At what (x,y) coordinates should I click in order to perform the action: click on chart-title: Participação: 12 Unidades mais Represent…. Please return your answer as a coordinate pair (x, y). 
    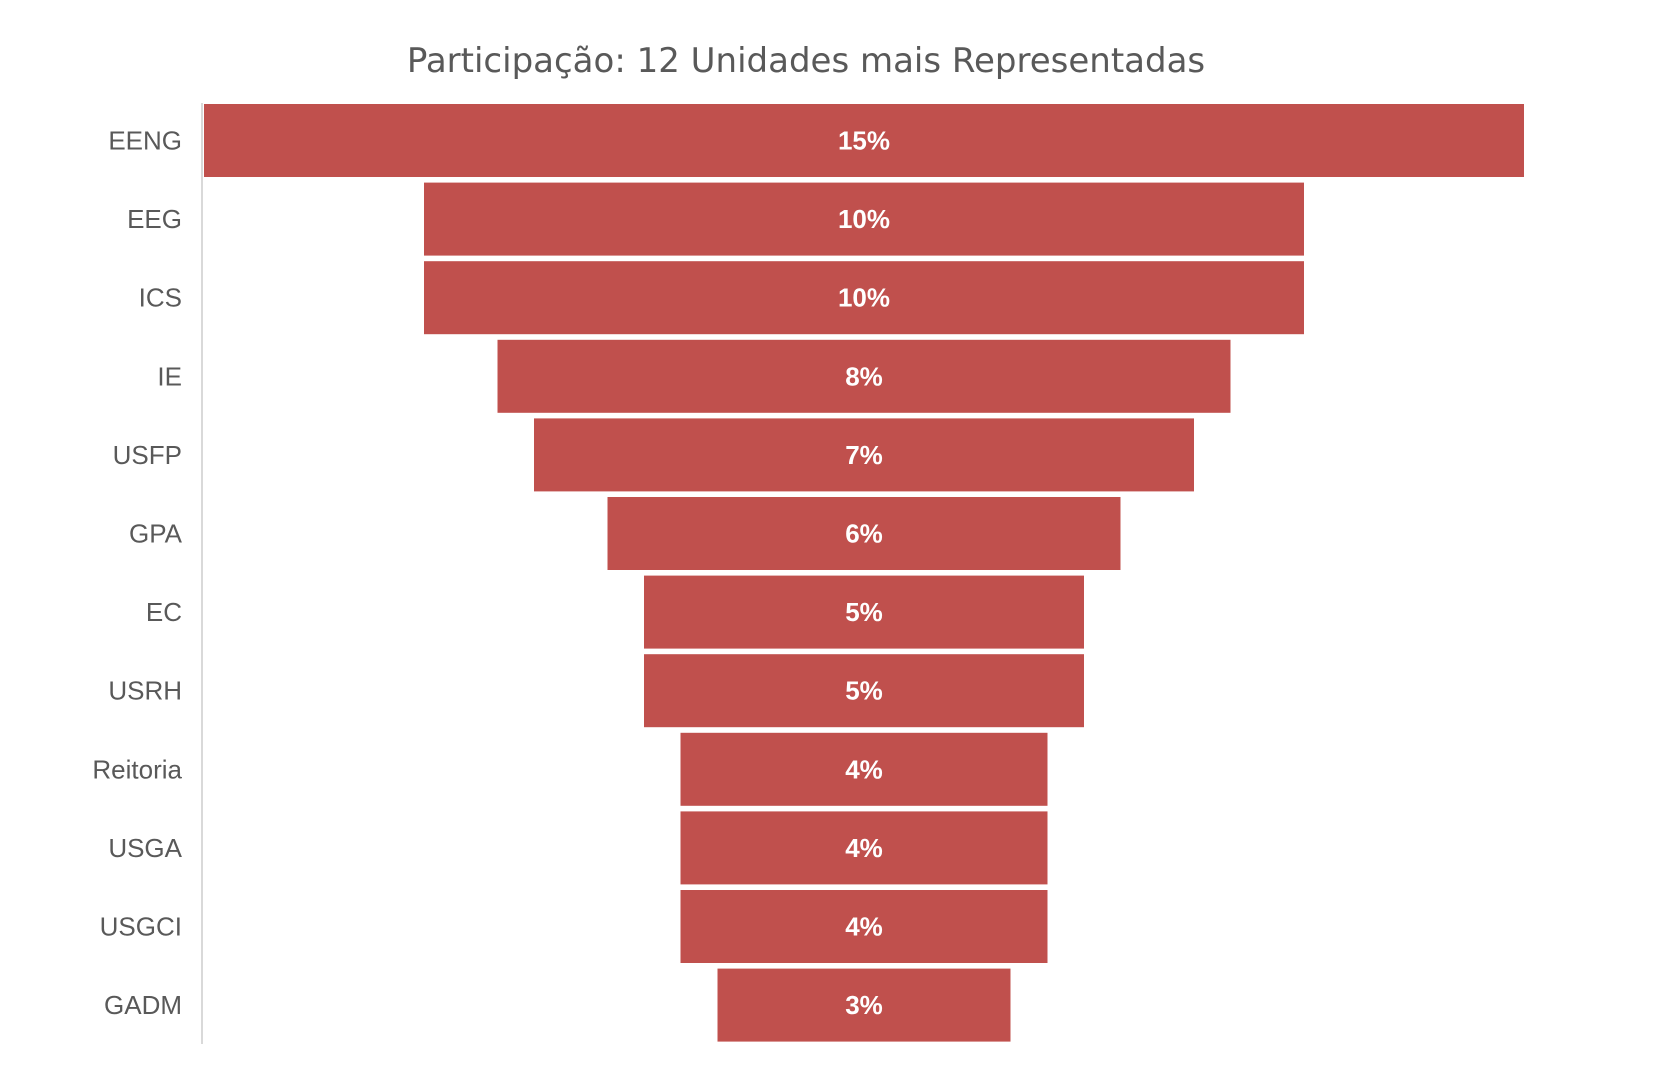
    Looking at the image, I should click on (806, 61).